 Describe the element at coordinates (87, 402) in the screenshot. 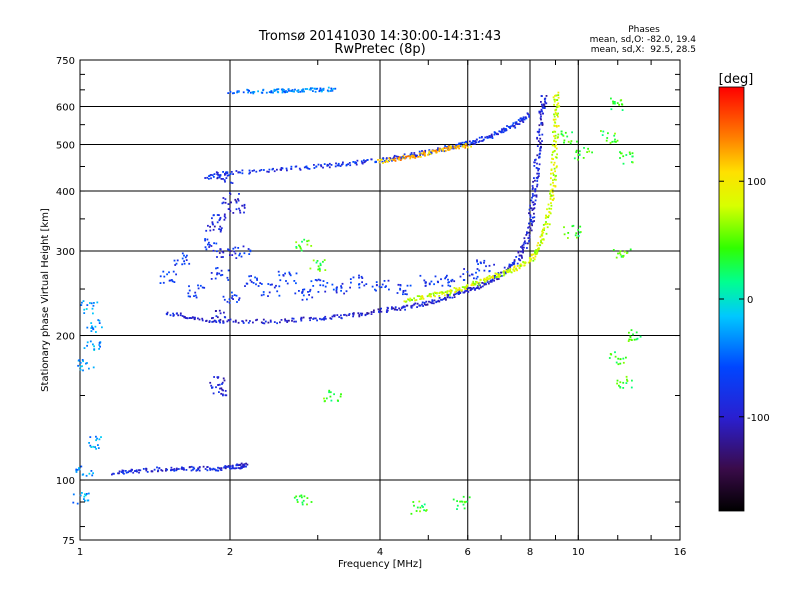

I see `trace-low-frequency-echoes` at that location.